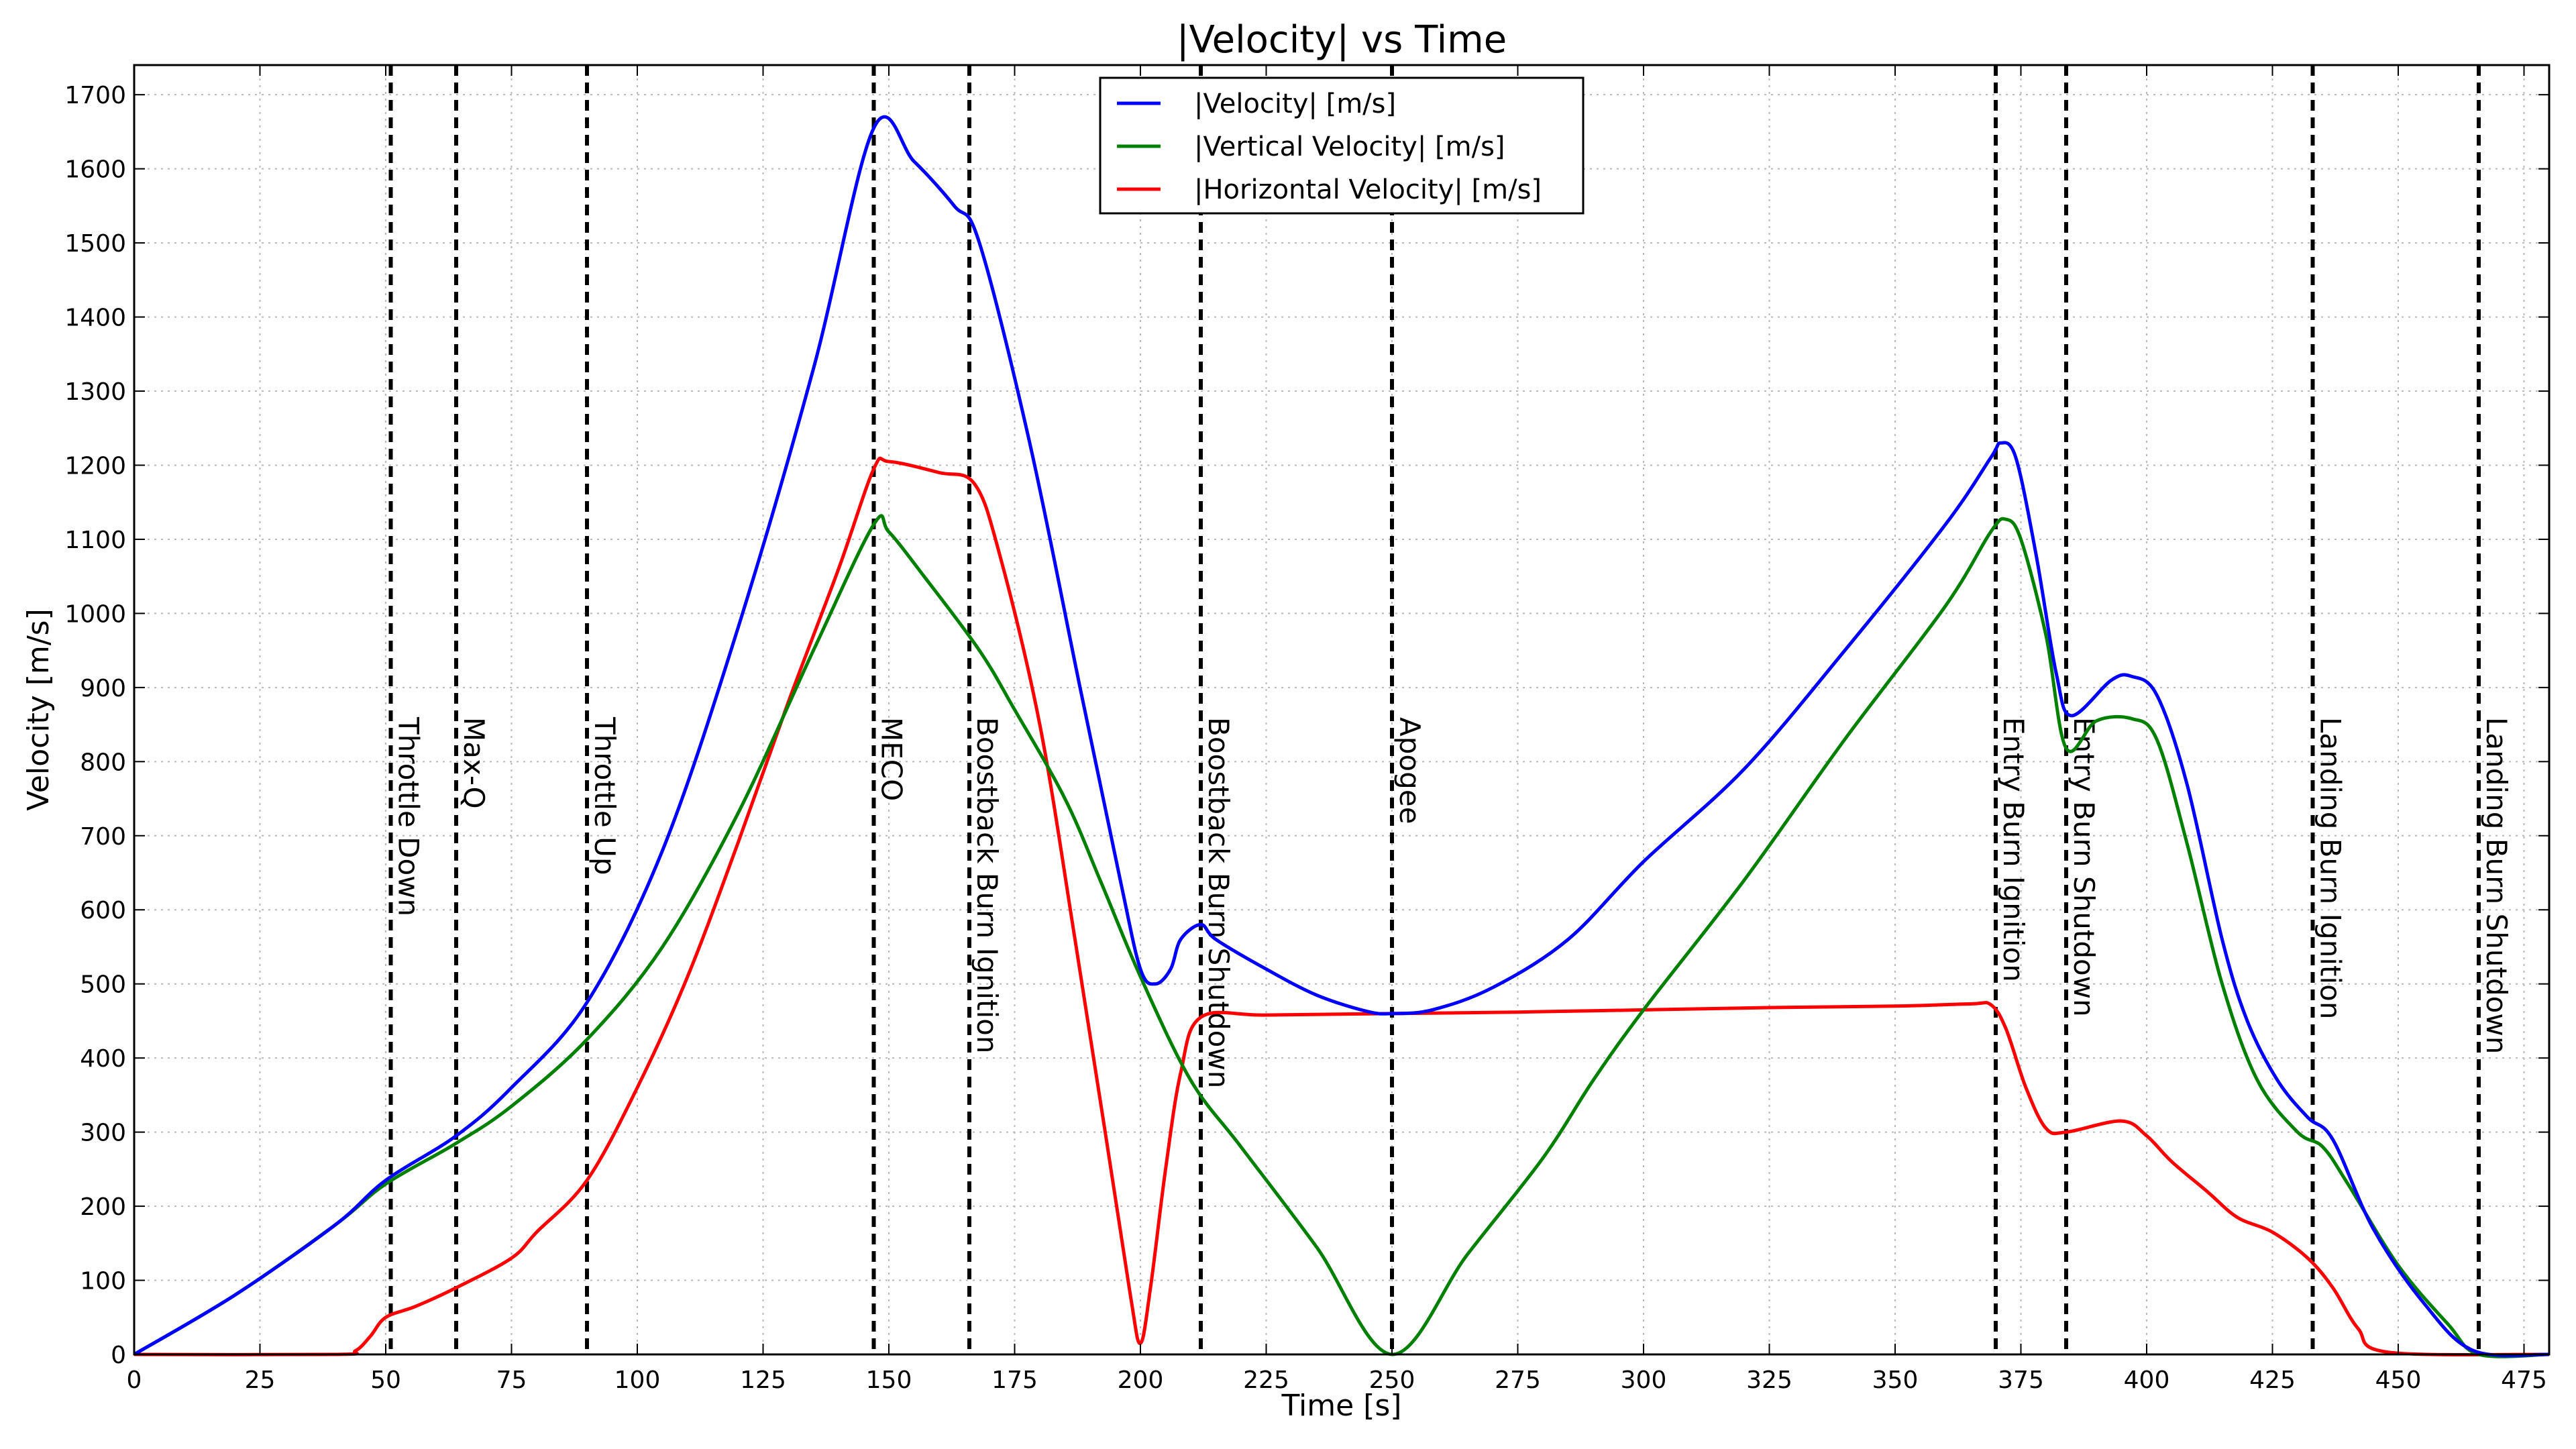 Image resolution: width=2576 pixels, height=1449 pixels. I want to click on x-tick-label: 400, so click(2147, 1380).